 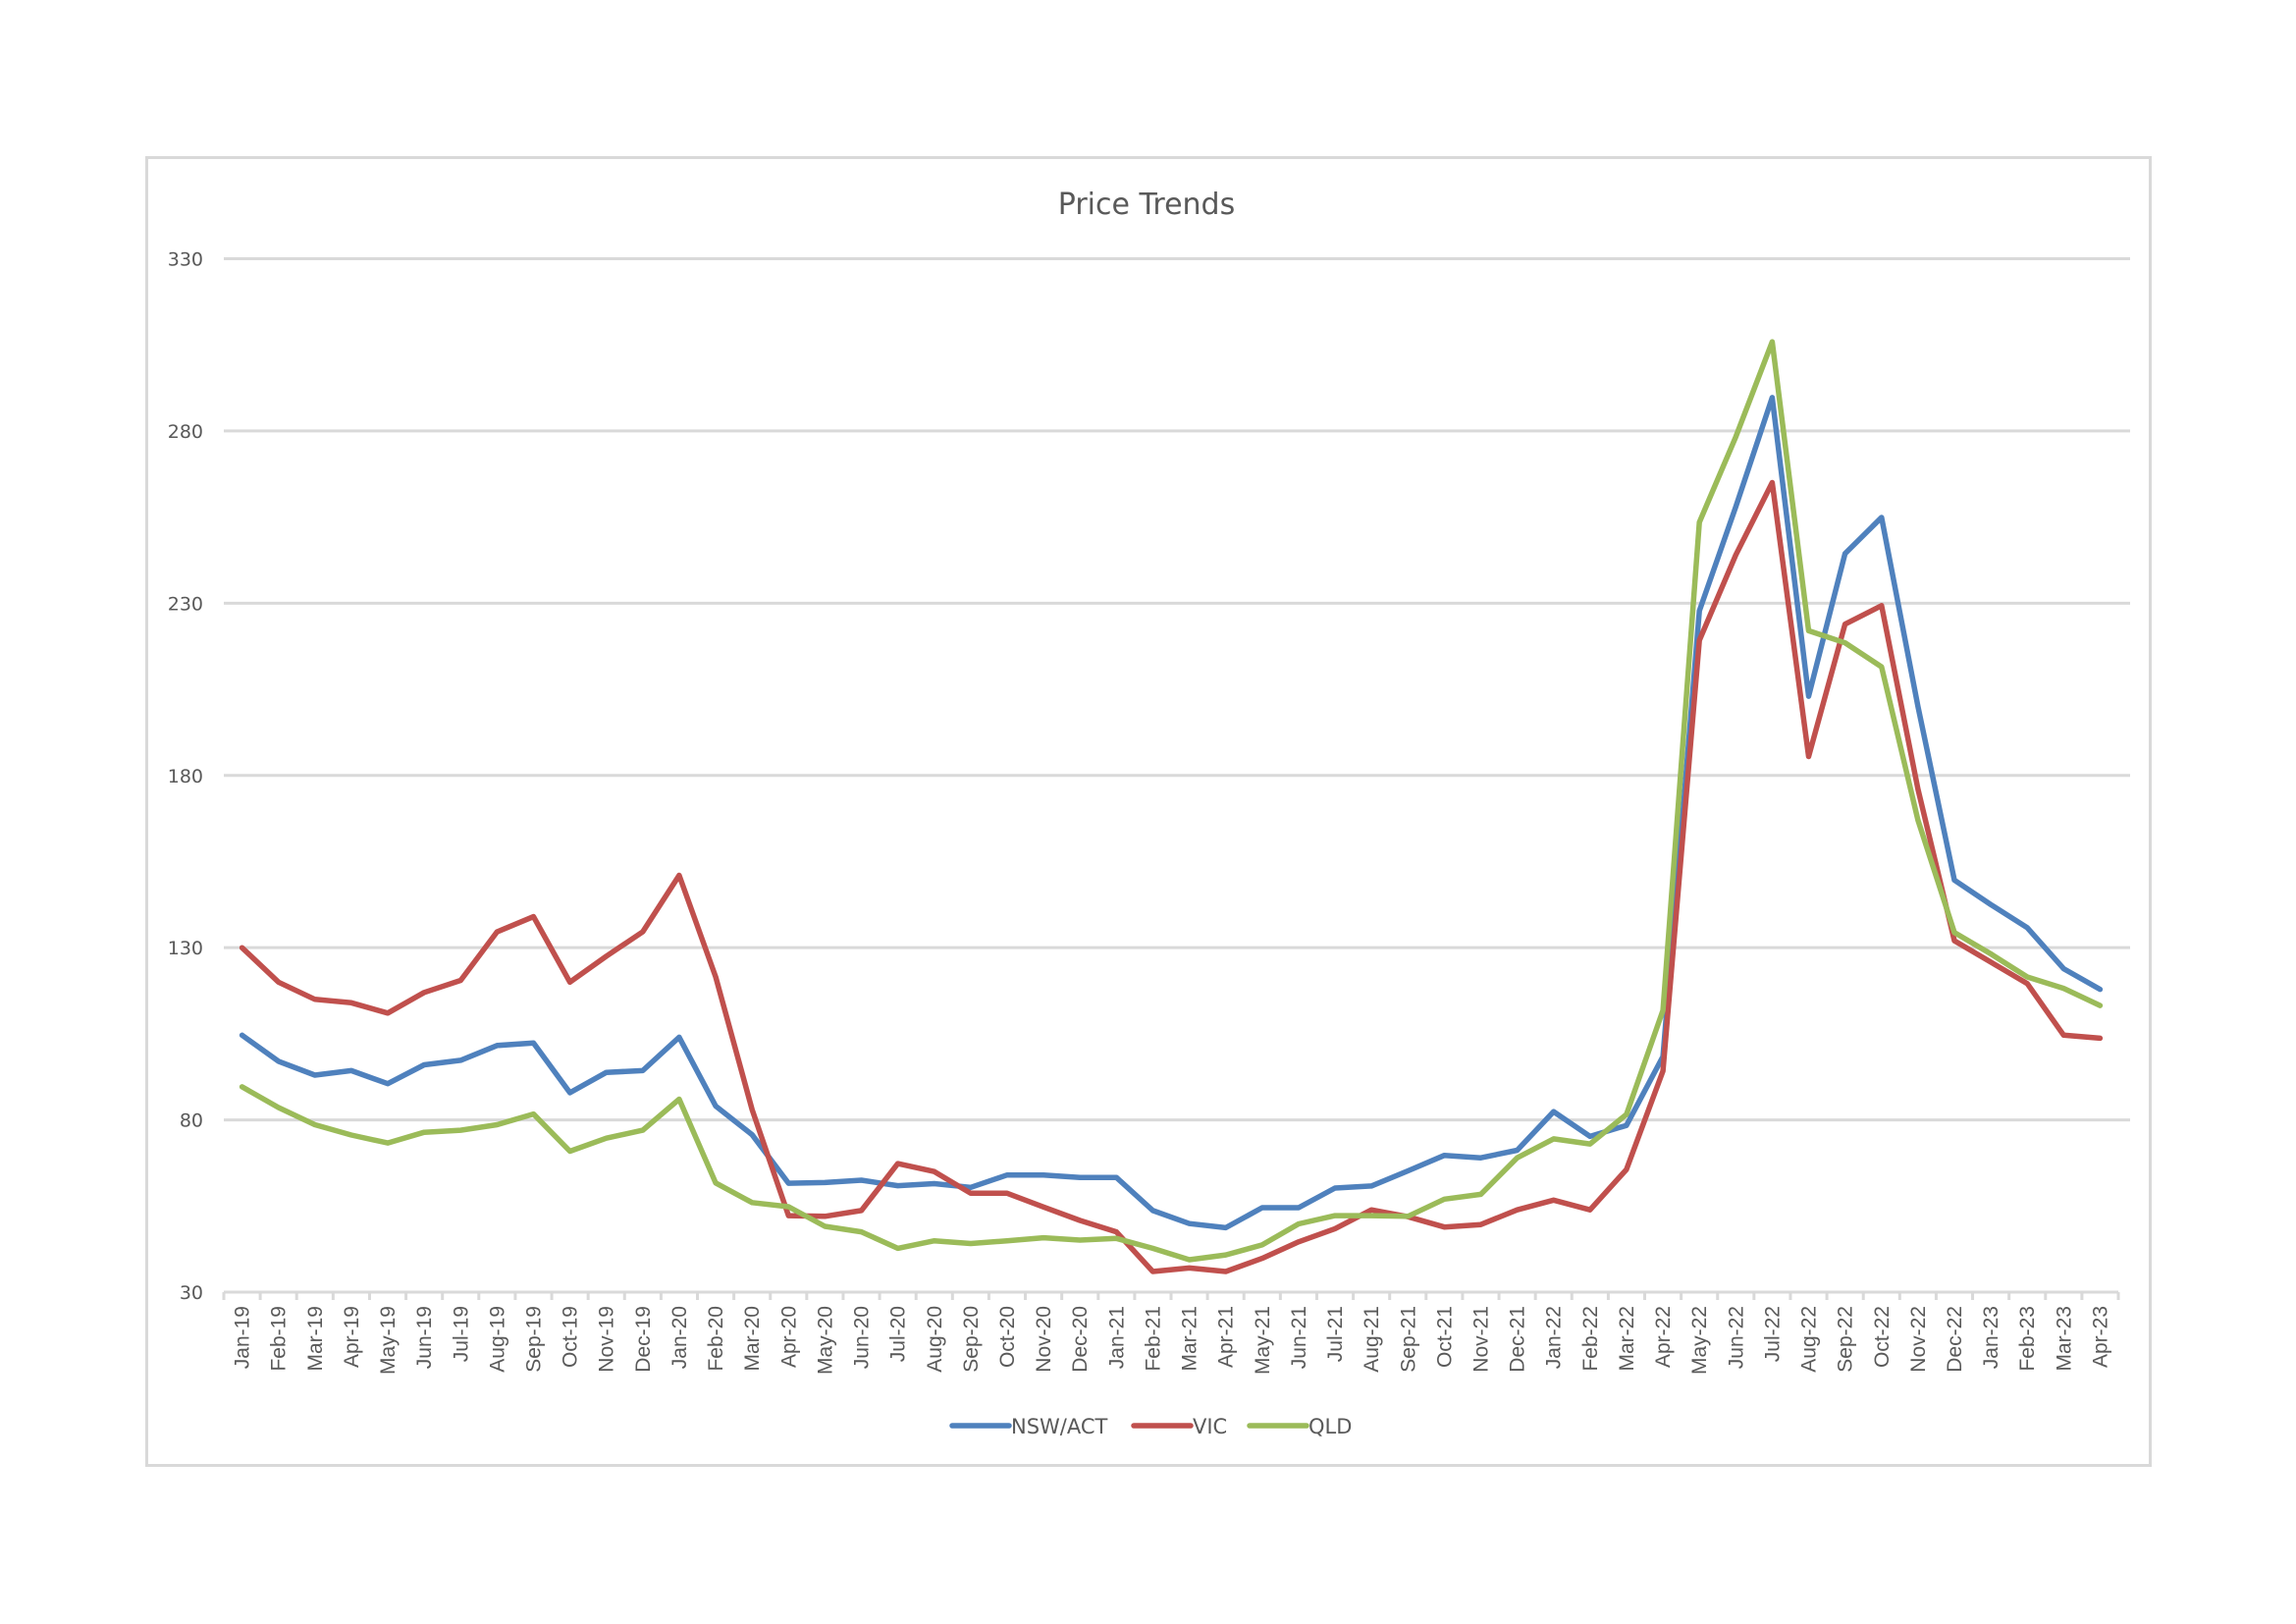 I want to click on x-tick-label: Aug-20, so click(x=935, y=1339).